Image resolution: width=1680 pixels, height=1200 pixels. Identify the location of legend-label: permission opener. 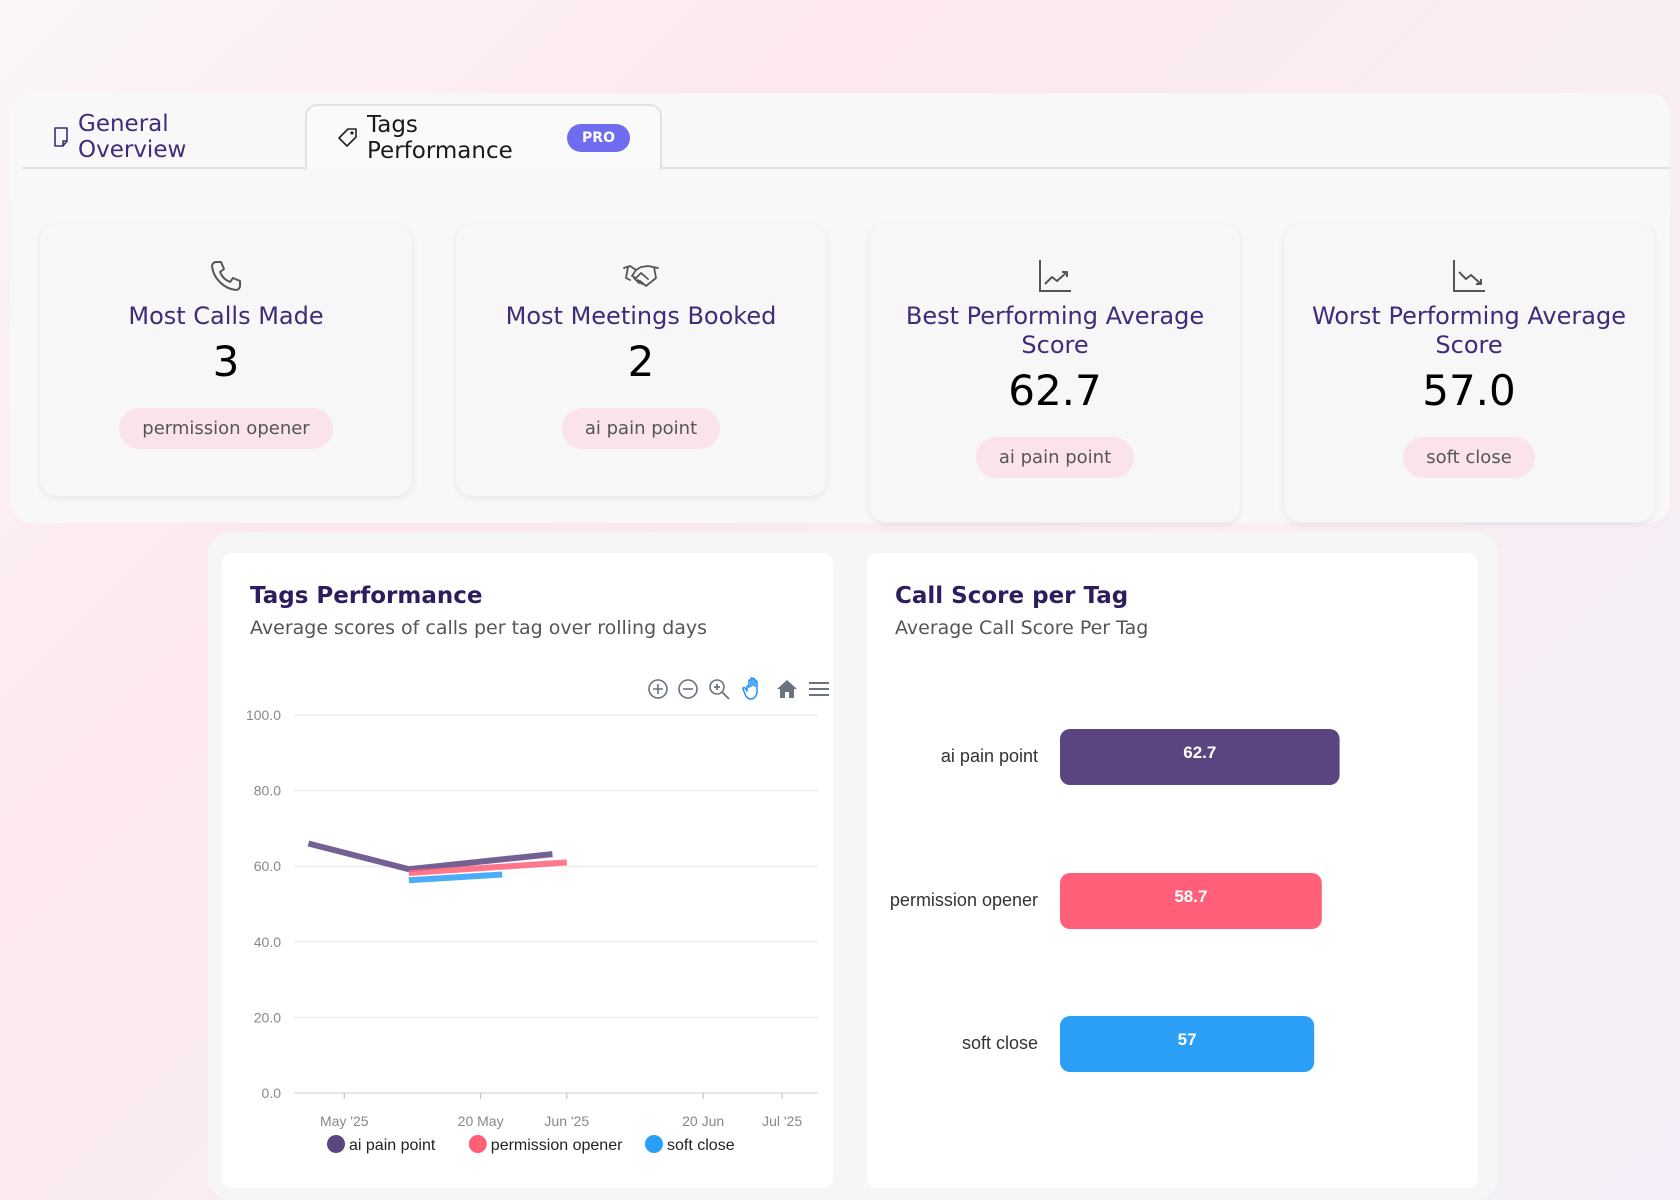
(557, 1145).